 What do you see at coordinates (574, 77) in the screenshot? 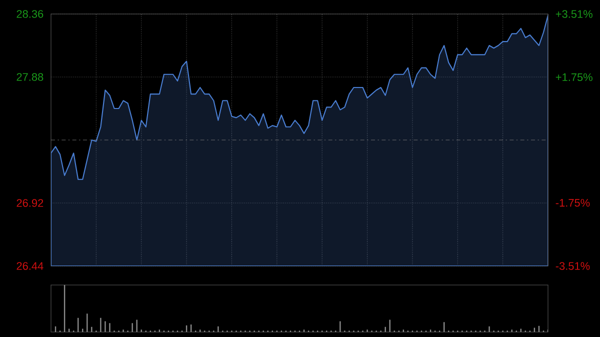
I see `y2-tick-label: +1.75%` at bounding box center [574, 77].